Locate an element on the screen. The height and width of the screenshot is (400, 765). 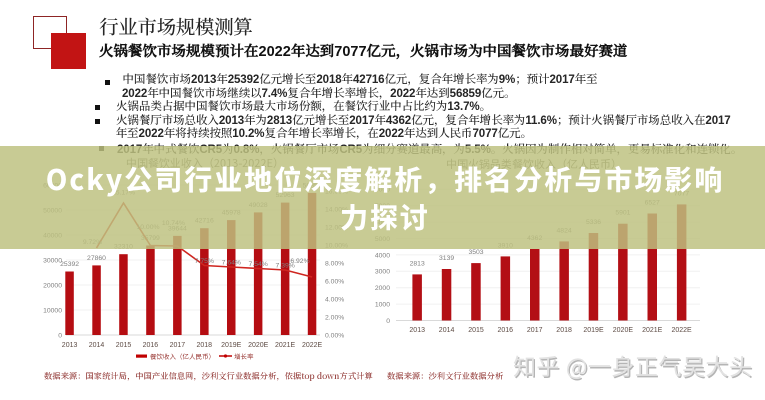
svg-text: 7.54% is located at coordinates (258, 264).